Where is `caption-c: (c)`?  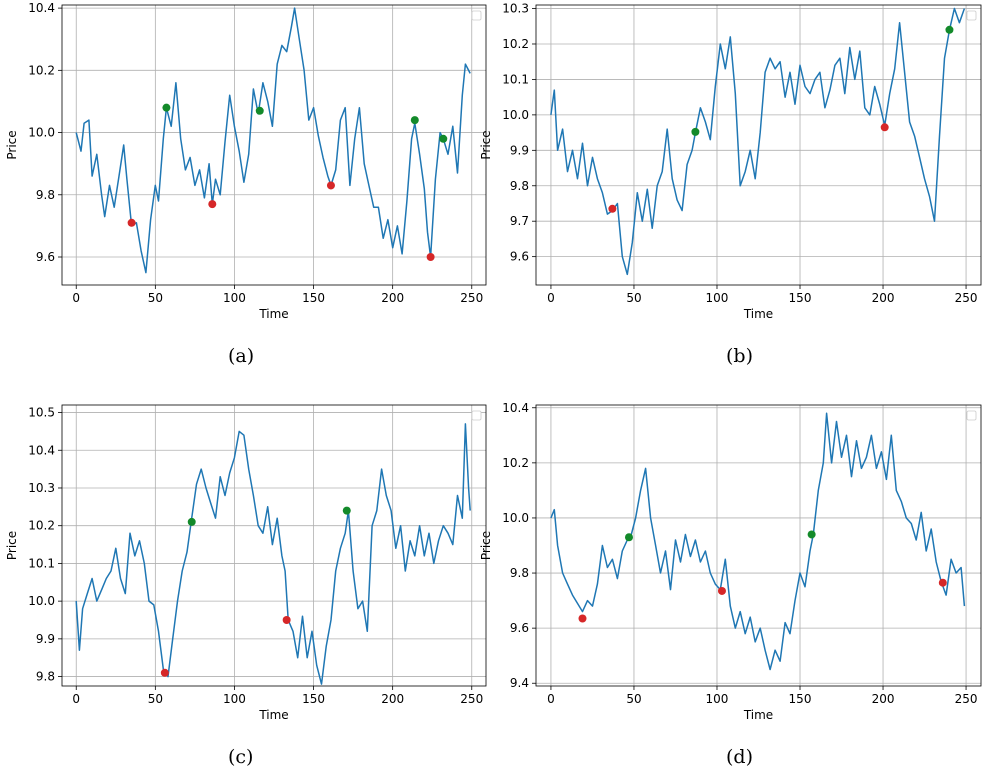 caption-c: (c) is located at coordinates (241, 757).